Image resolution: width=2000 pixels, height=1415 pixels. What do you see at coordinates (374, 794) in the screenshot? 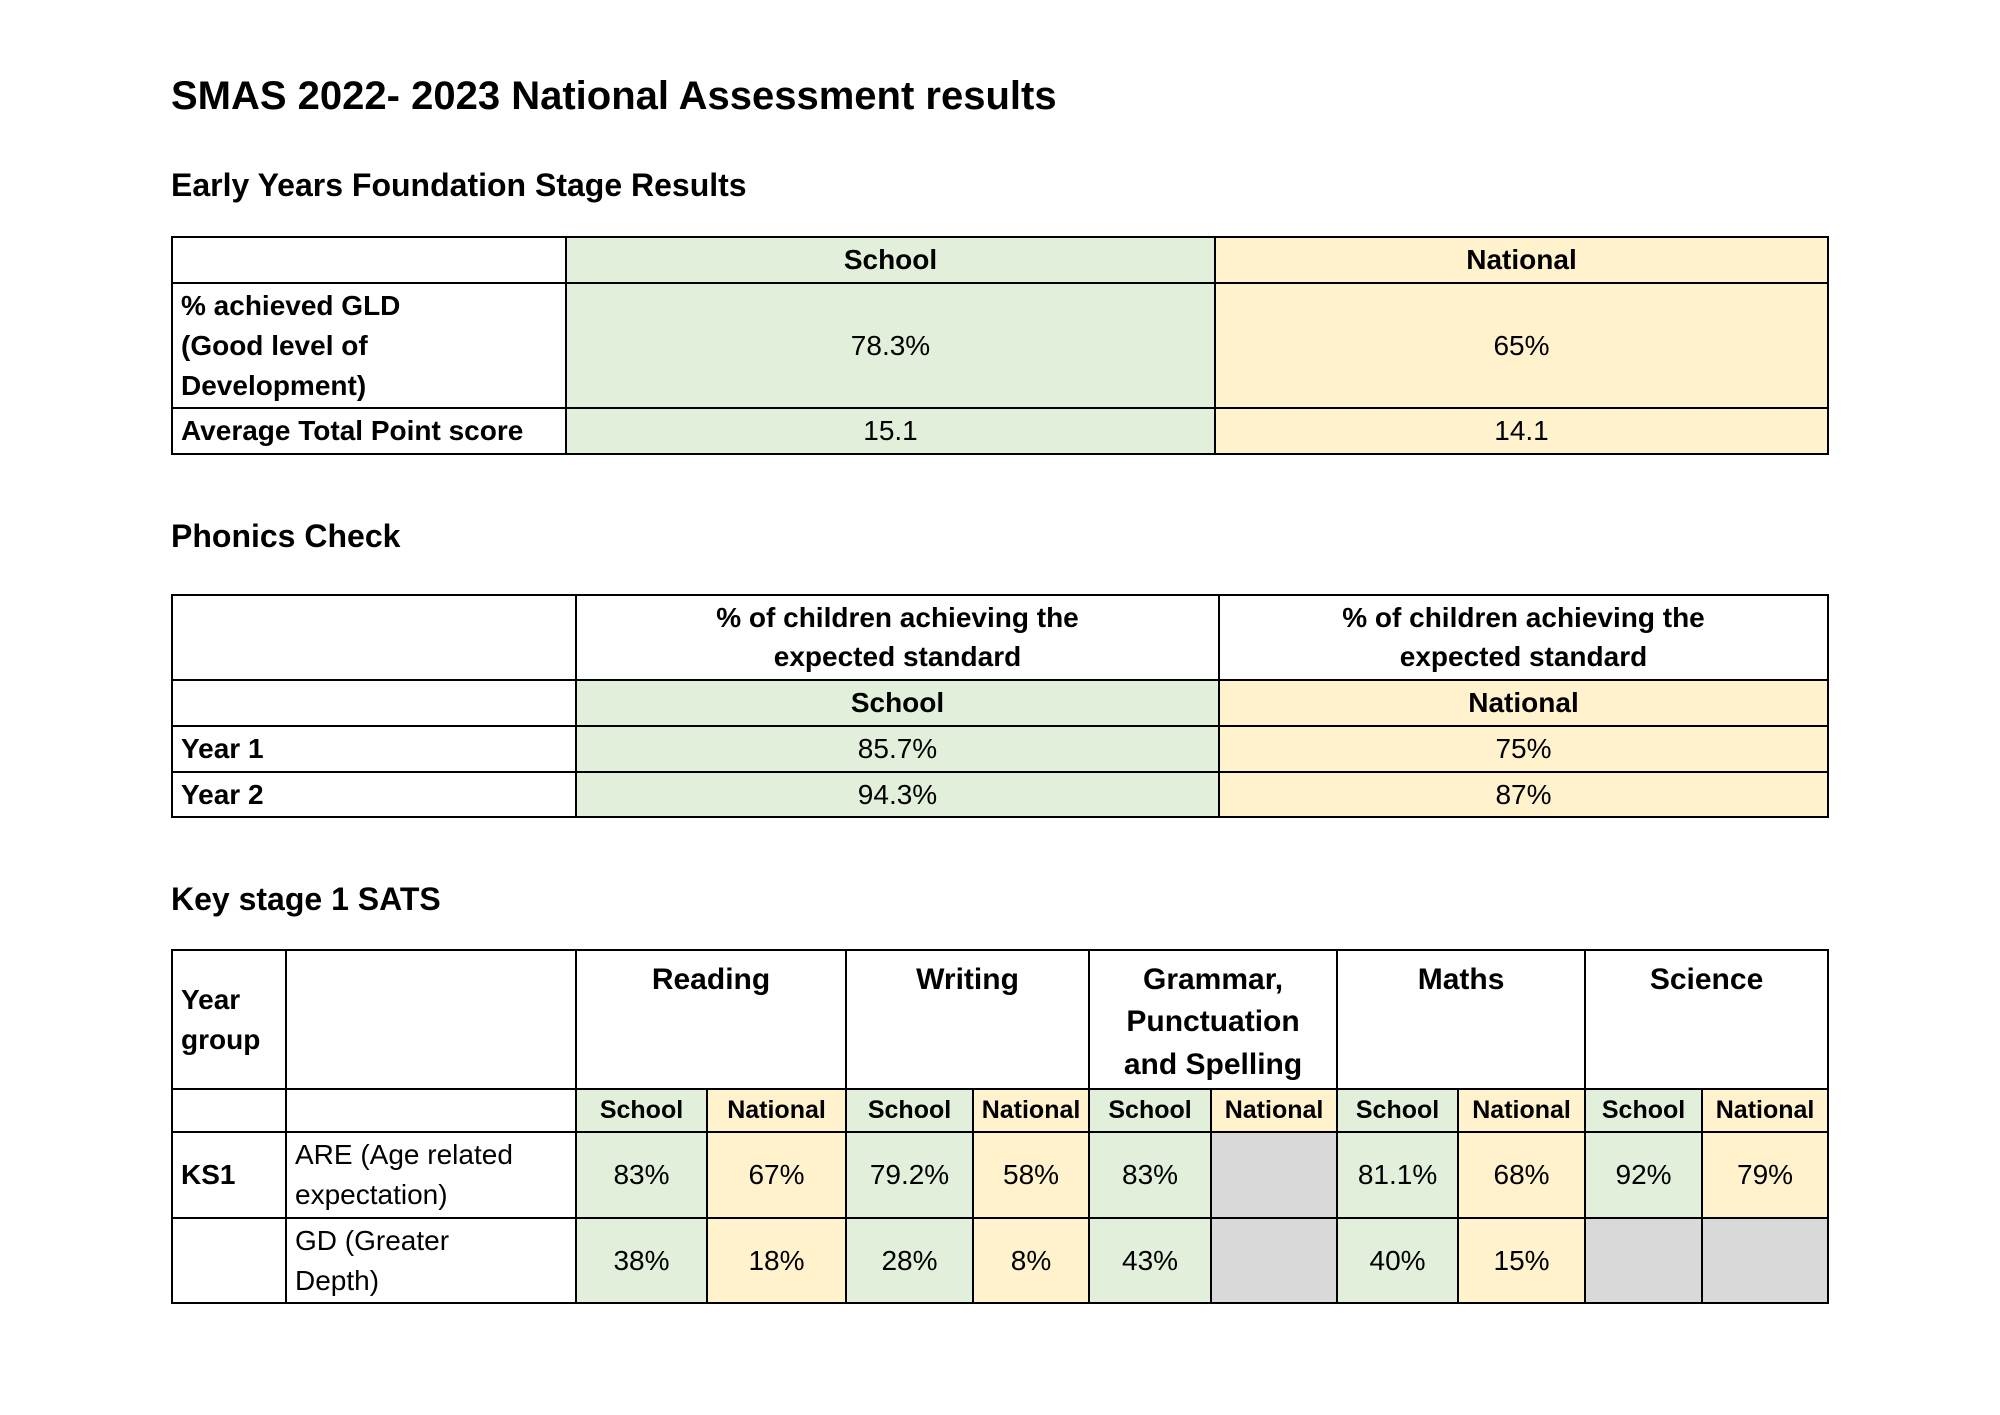
I see `phonics-year2-label: Year 2` at bounding box center [374, 794].